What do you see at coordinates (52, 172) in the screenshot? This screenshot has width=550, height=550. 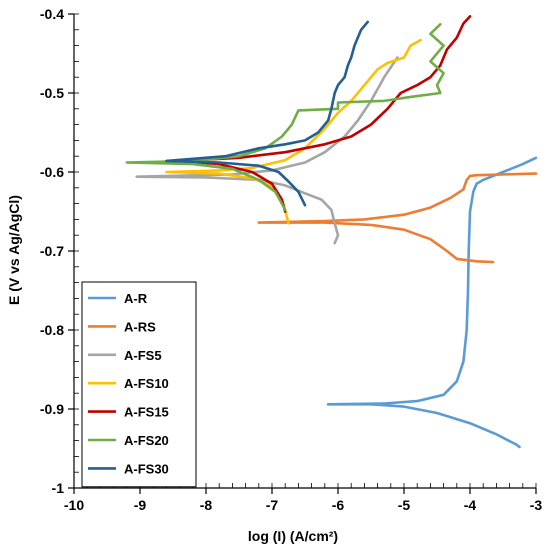 I see `y-tick-label: -0.6` at bounding box center [52, 172].